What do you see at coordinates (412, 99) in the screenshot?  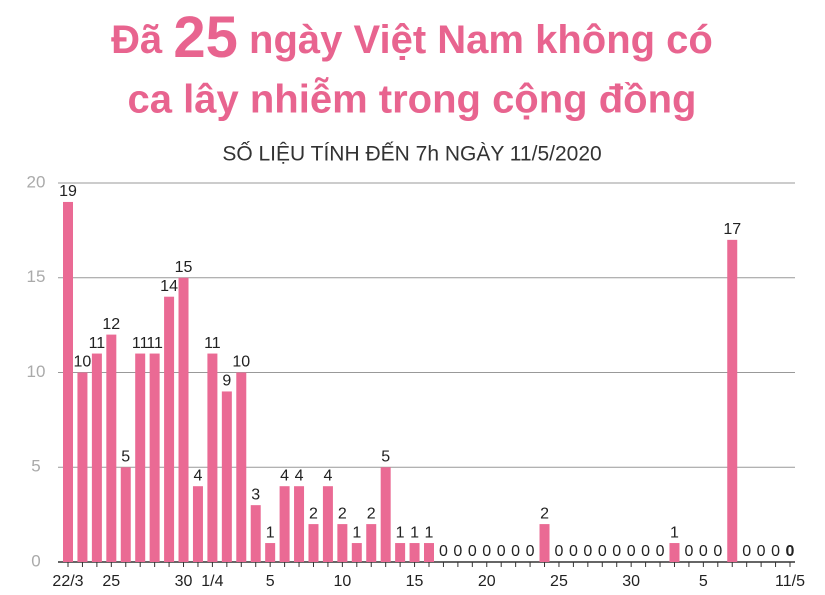 I see `chart-title-line2: ca lây nhiễm trong cộng đồng` at bounding box center [412, 99].